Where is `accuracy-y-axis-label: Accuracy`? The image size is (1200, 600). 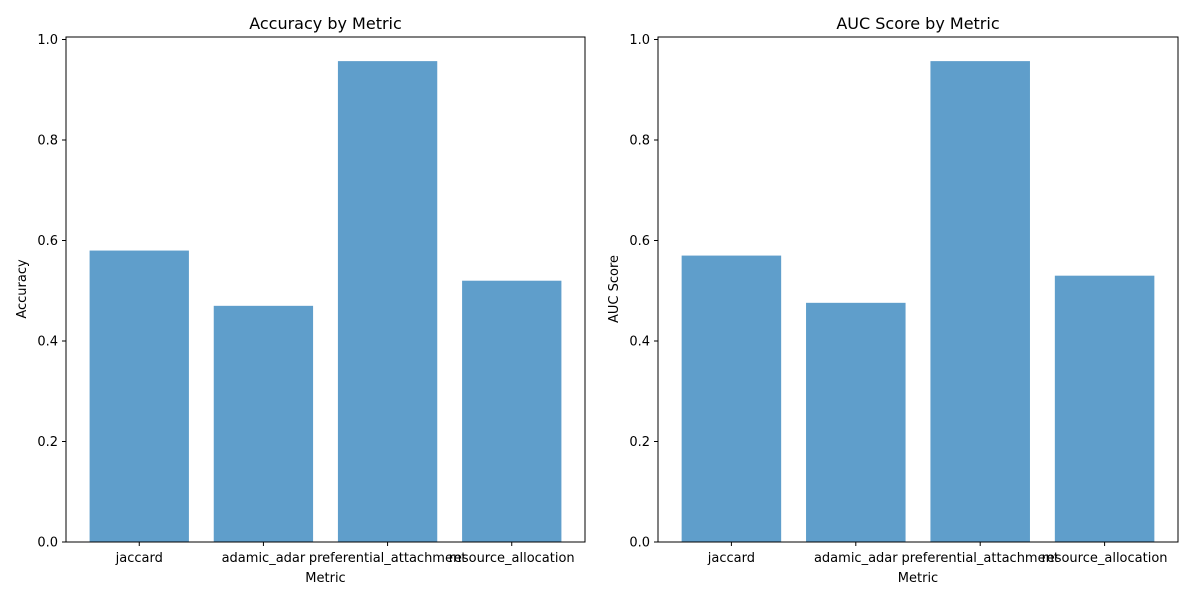
accuracy-y-axis-label: Accuracy is located at coordinates (22, 289).